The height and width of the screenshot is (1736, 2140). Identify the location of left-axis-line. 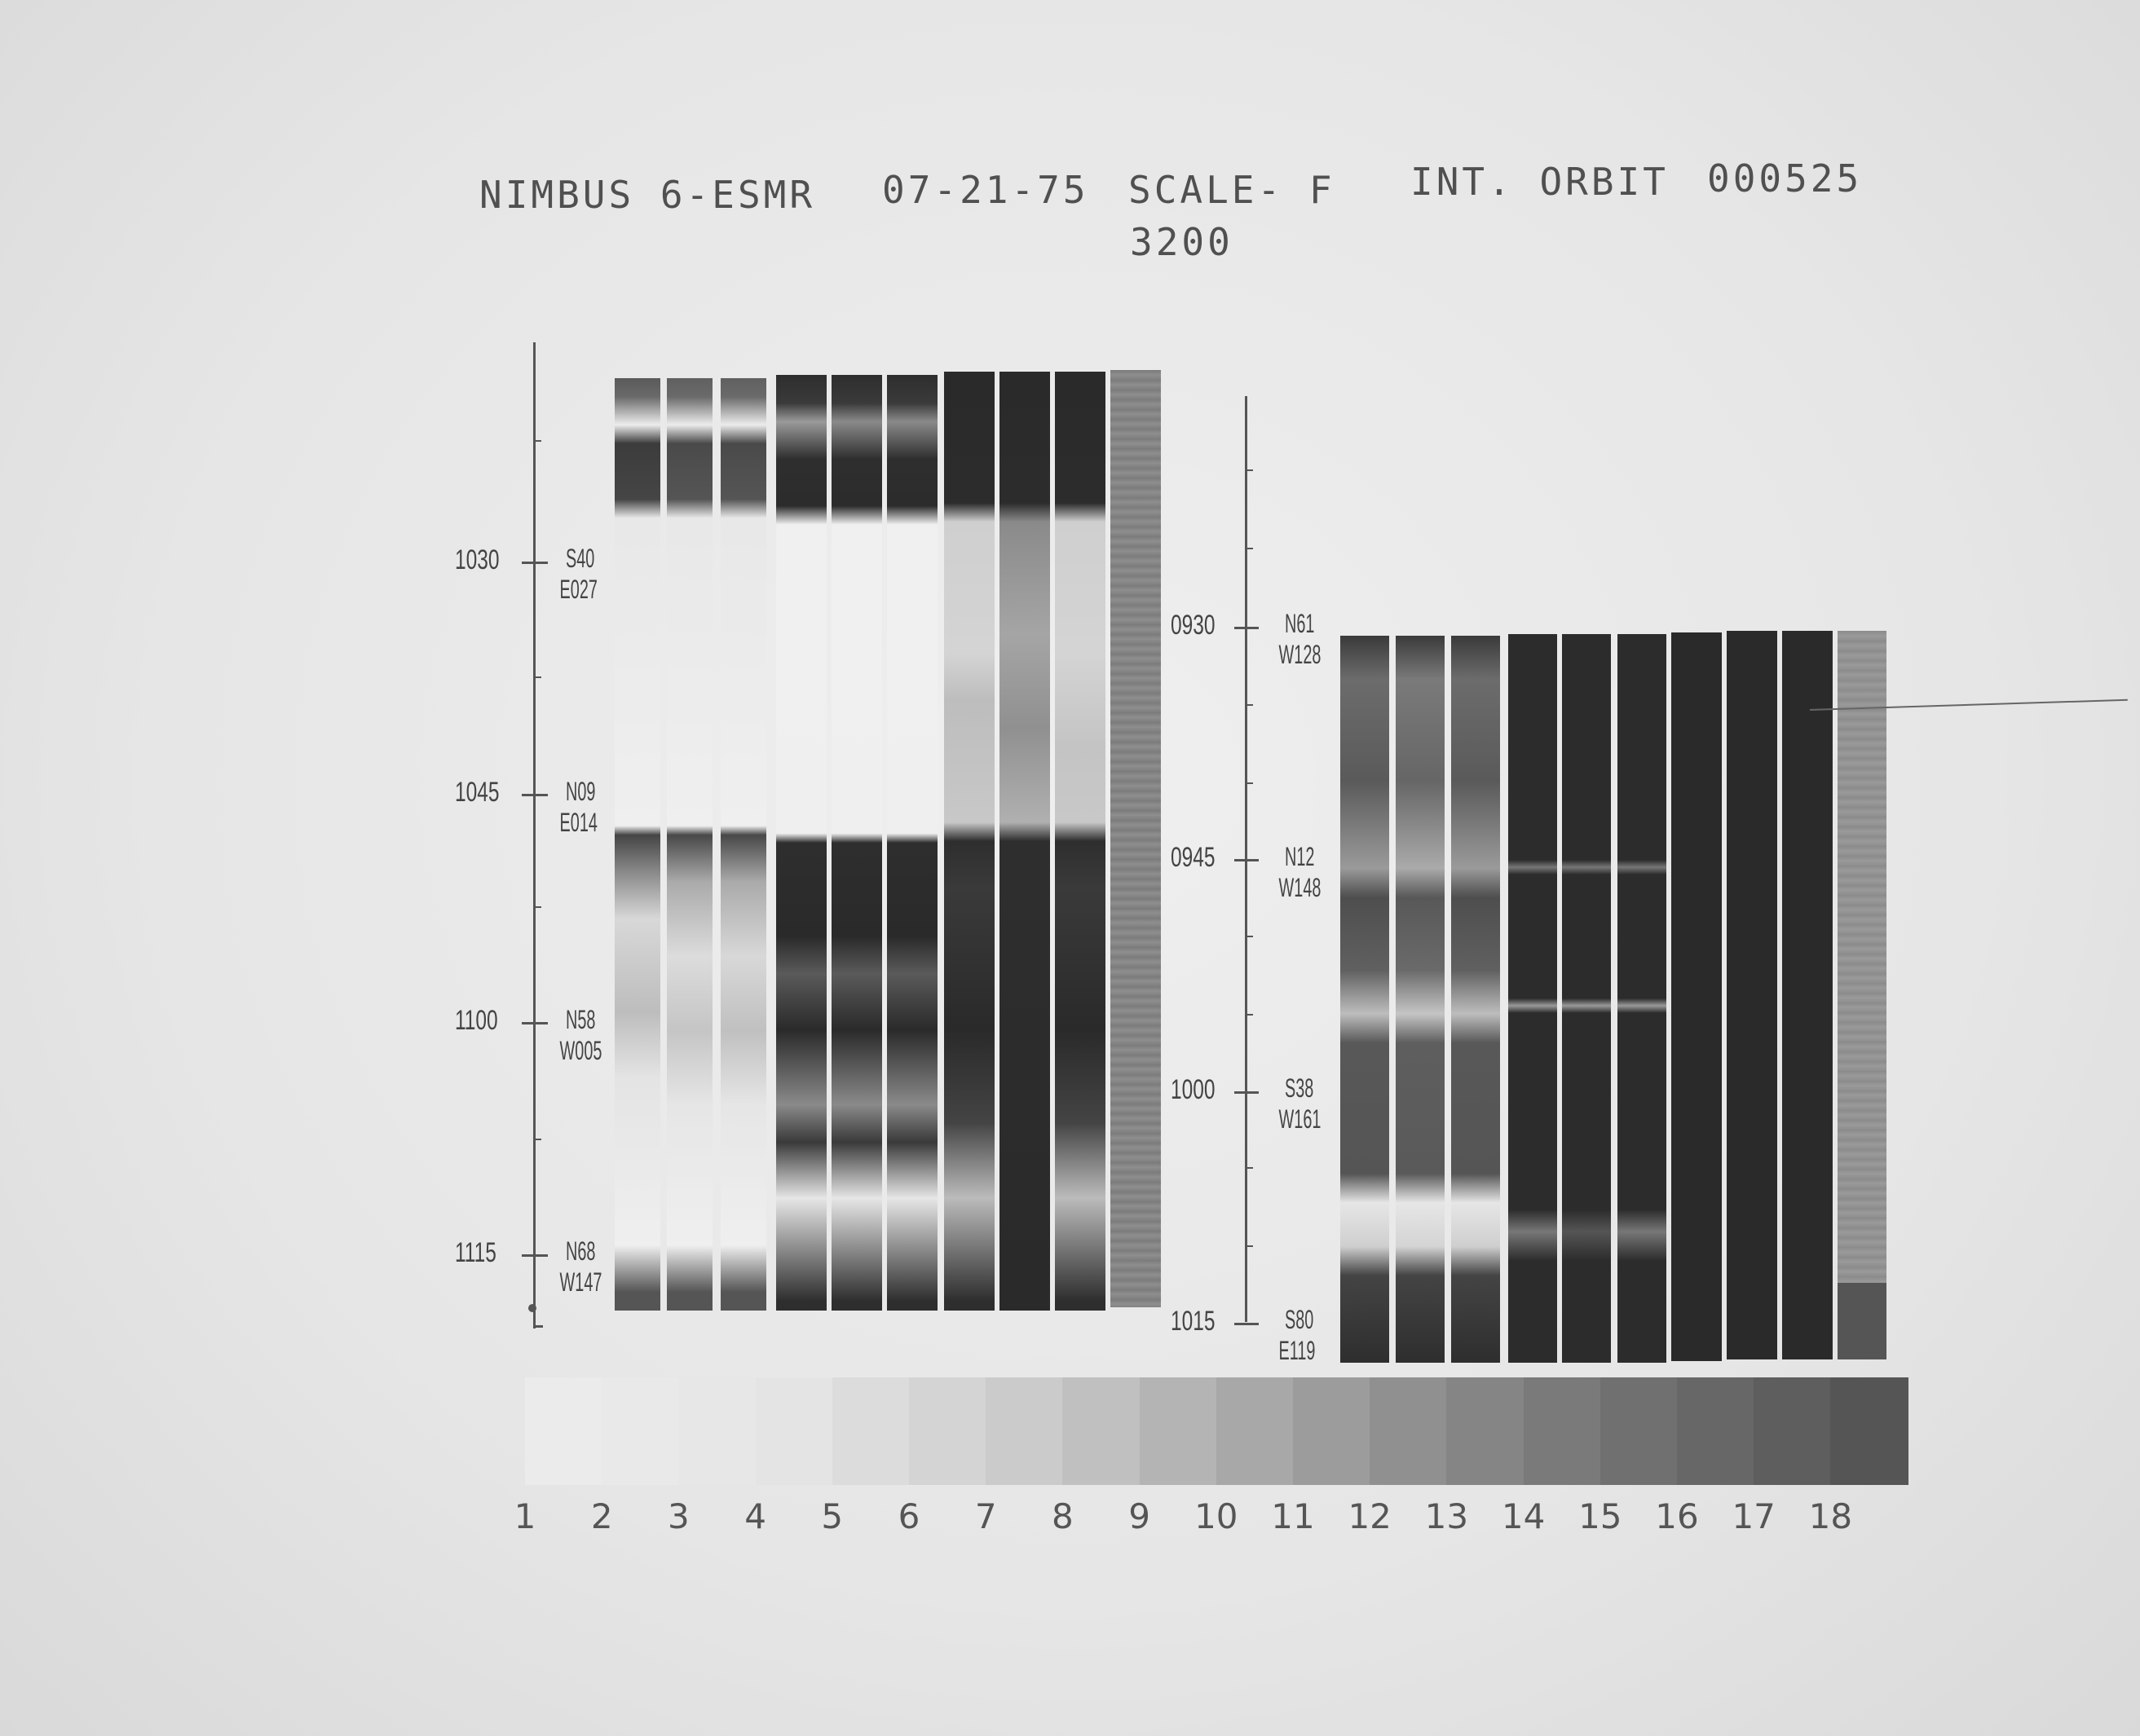
(534, 835).